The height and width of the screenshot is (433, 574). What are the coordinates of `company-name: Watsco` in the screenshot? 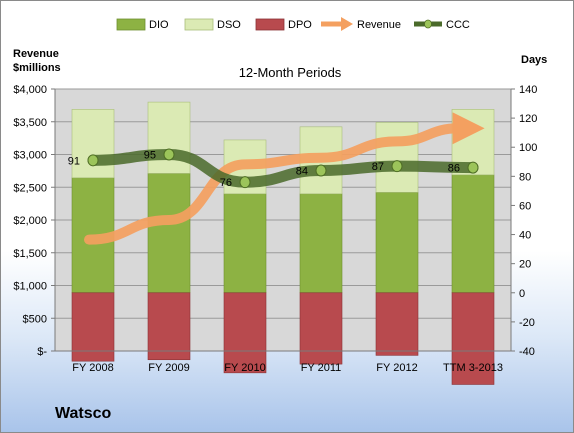 It's located at (83, 413).